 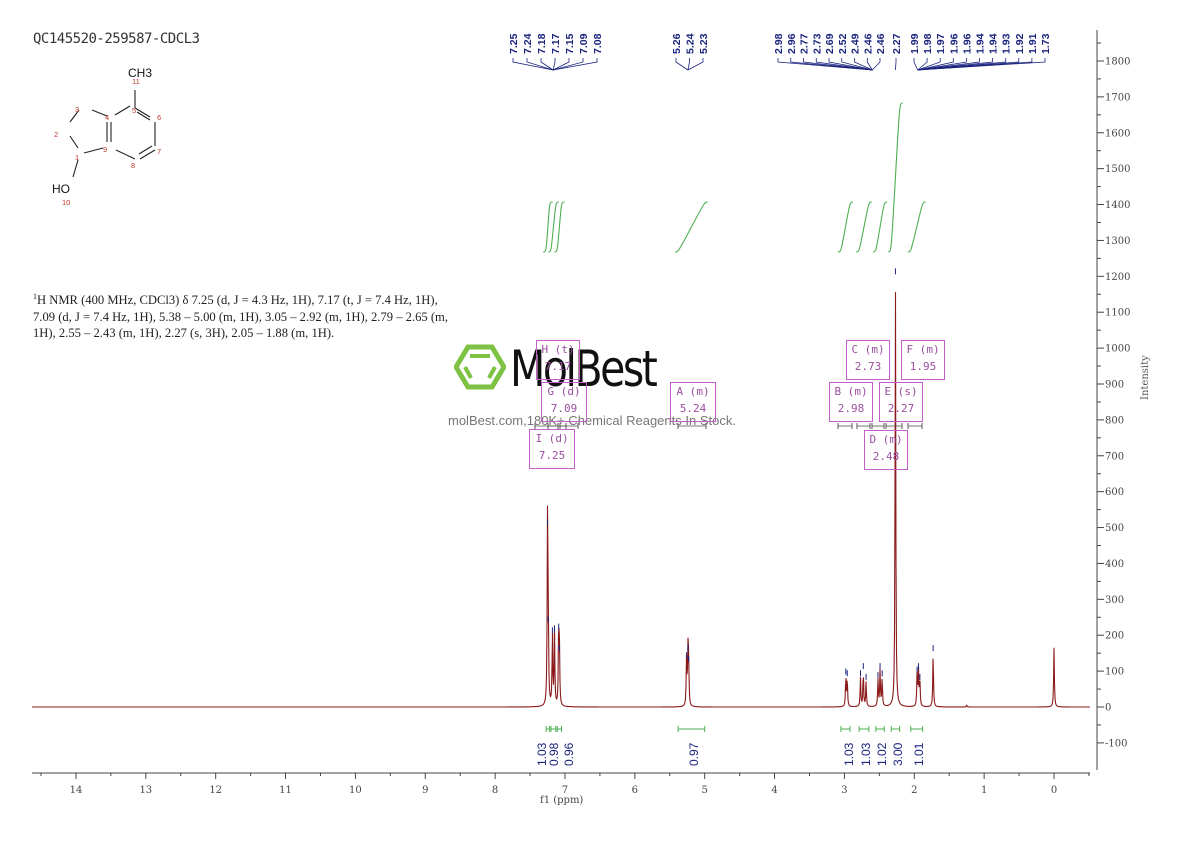 I want to click on peak-label: 2.77, so click(x=805, y=43).